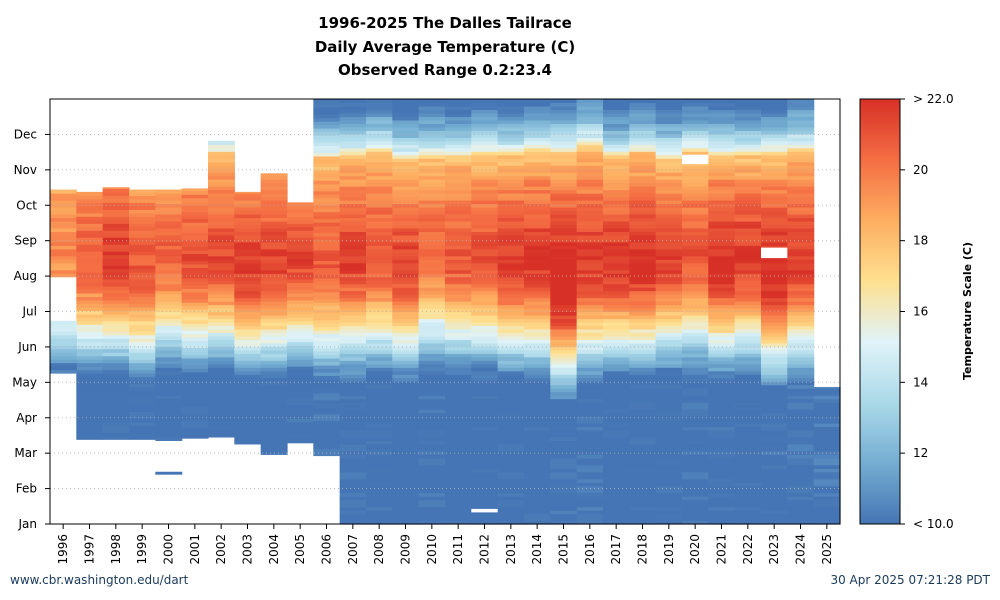 The height and width of the screenshot is (600, 1000). I want to click on x-tick-label: 1996, so click(63, 549).